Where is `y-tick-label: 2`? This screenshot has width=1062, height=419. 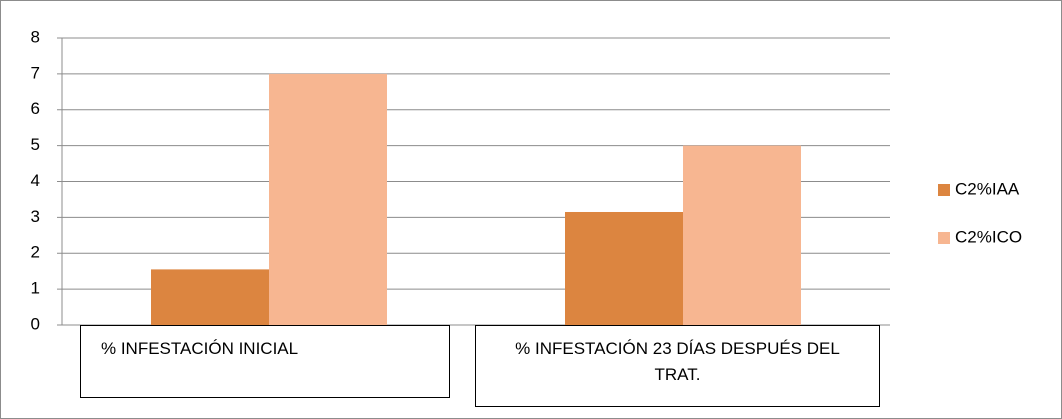 y-tick-label: 2 is located at coordinates (35, 252).